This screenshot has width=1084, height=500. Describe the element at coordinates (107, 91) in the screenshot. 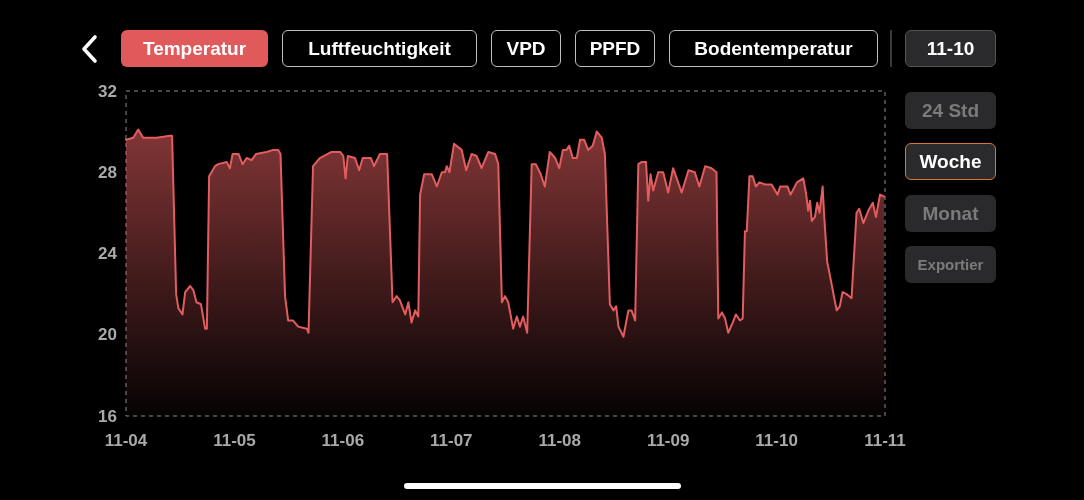

I see `y-tick-label: 32` at that location.